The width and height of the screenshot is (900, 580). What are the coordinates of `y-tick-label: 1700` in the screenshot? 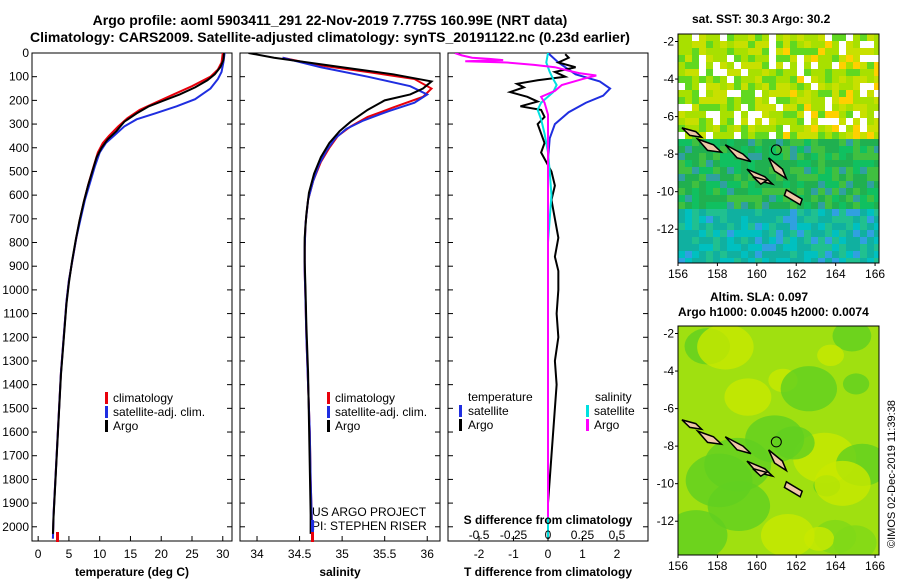 It's located at (15, 456).